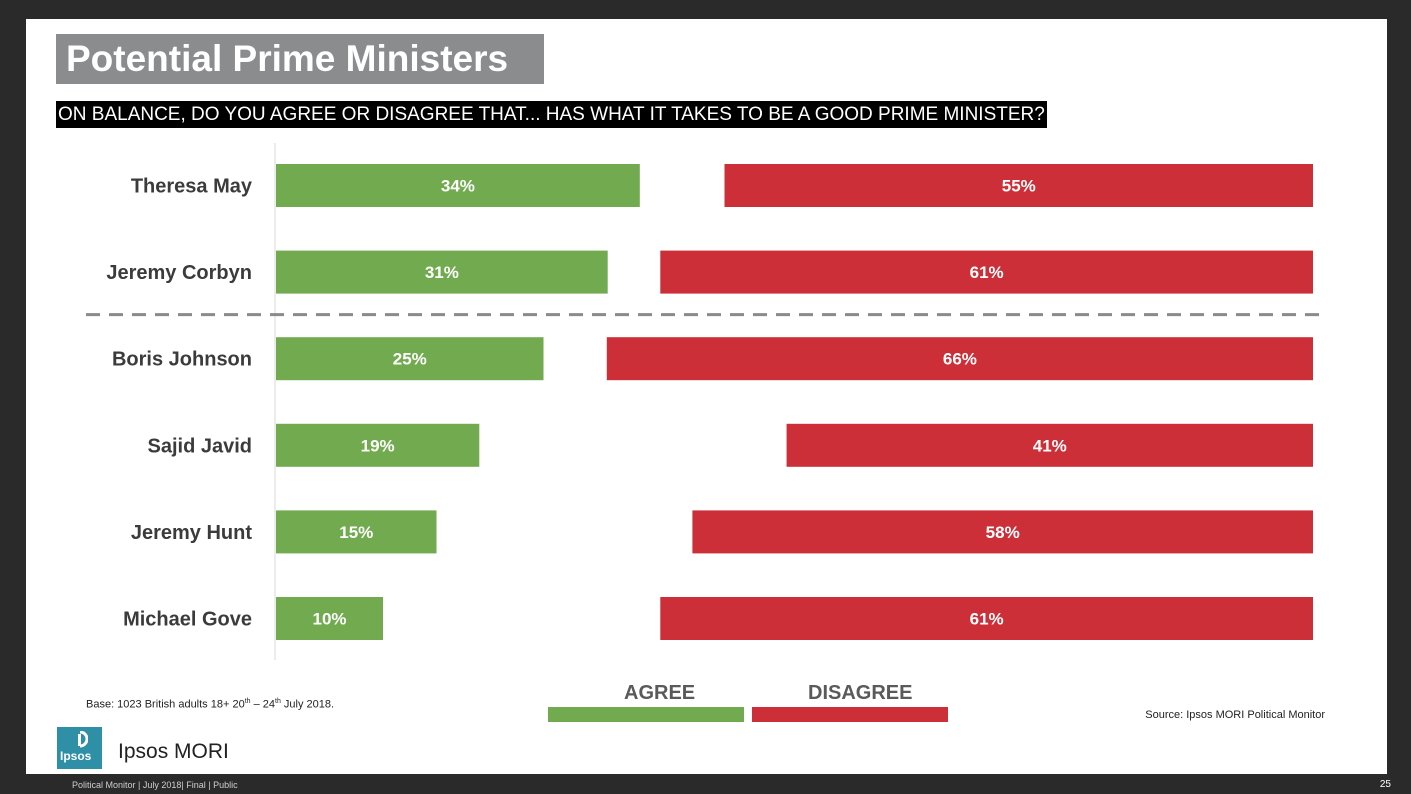  I want to click on brand-name: Ipsos MORI, so click(173, 751).